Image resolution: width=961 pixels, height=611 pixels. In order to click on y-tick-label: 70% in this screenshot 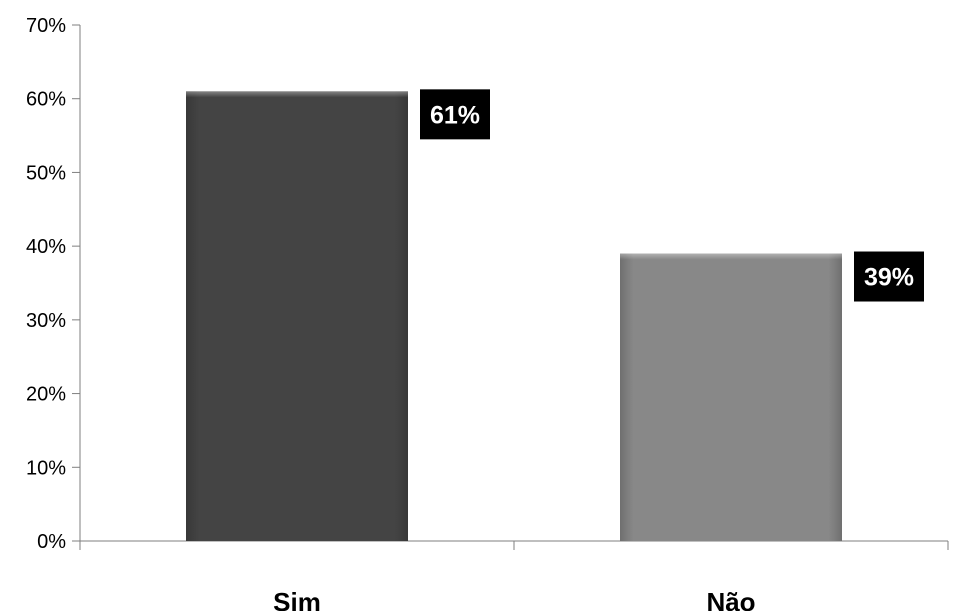, I will do `click(46, 26)`.